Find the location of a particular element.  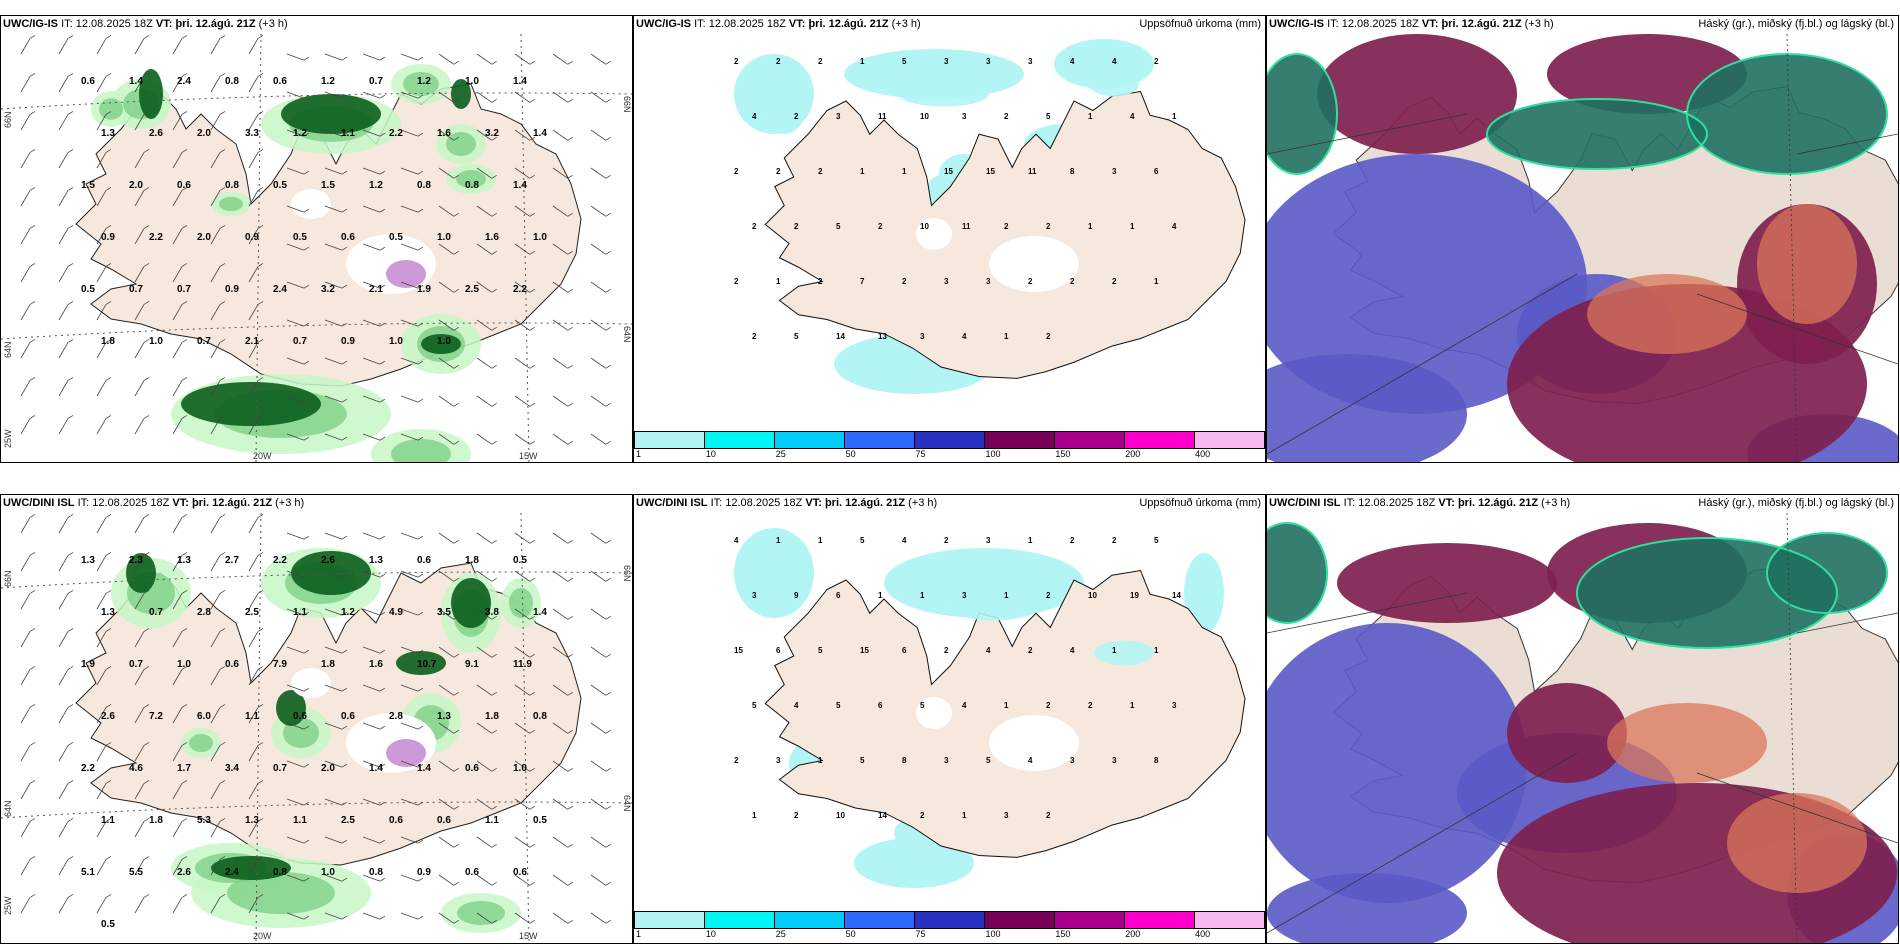

precip-value-label: 1.2 is located at coordinates (348, 612).